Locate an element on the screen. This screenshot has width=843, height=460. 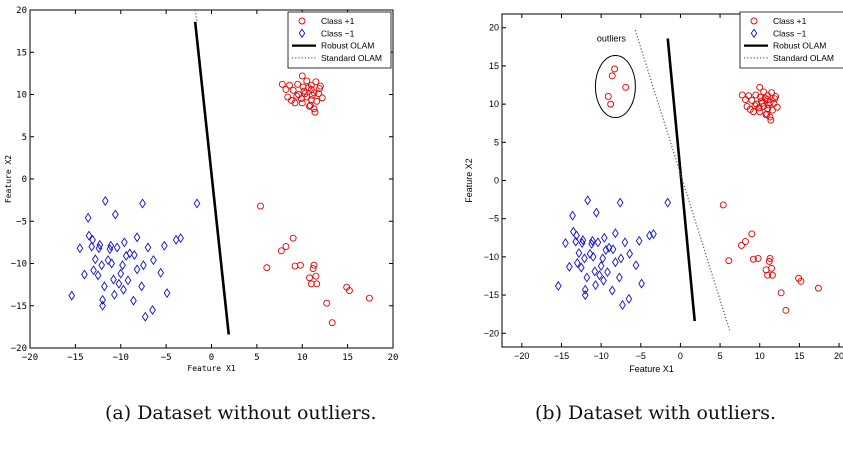
x-tick-label: −15 is located at coordinates (561, 356).